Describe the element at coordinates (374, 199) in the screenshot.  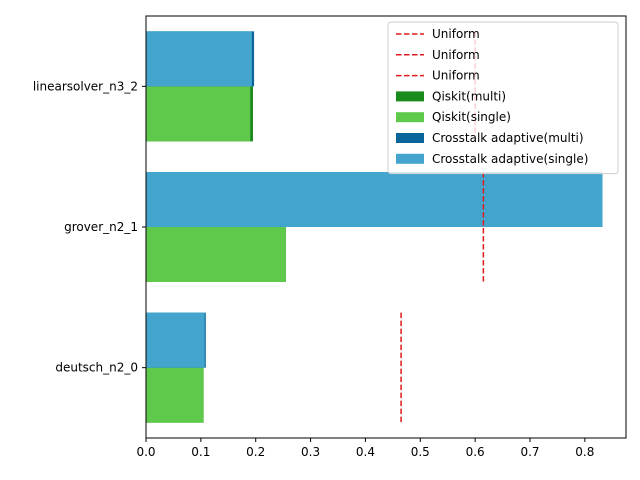
I see `bar-crosstalk-adaptive-single--grover_n2_1` at that location.